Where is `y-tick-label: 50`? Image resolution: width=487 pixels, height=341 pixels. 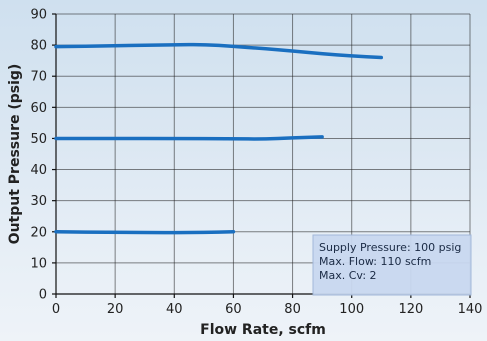
y-tick-label: 50 is located at coordinates (38, 139).